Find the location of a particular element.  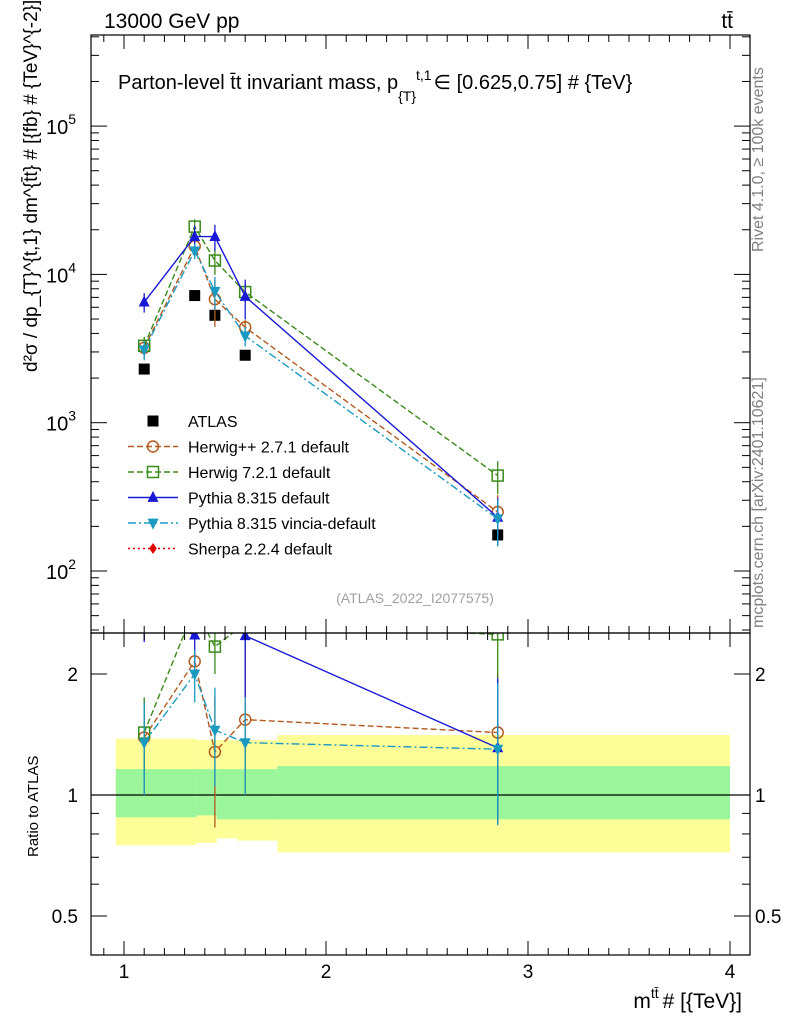

legend-item-pythia-8-315-default: Pythia 8.315 default is located at coordinates (229, 499).